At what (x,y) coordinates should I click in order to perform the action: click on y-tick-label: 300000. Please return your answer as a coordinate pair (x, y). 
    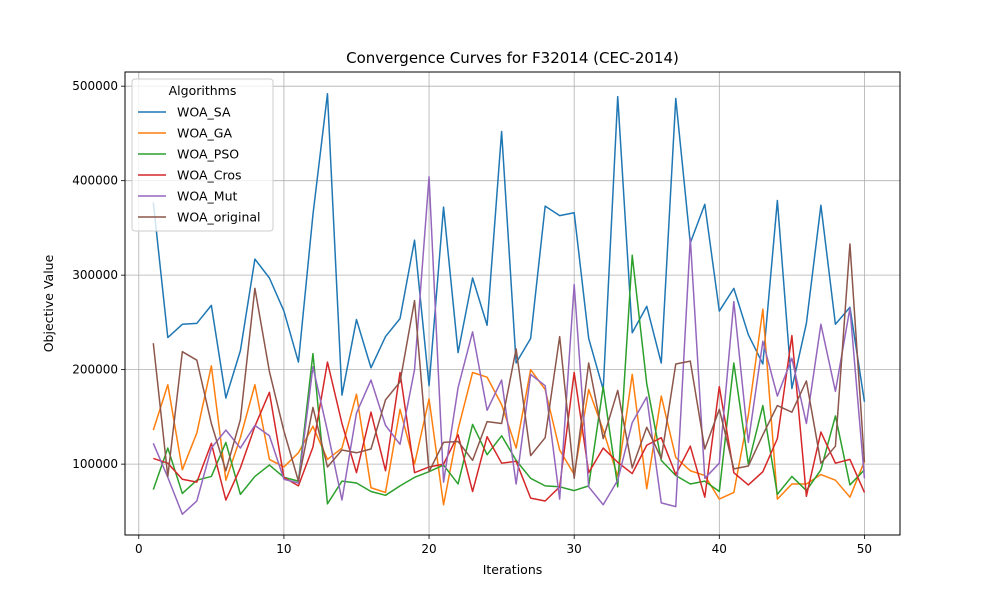
    Looking at the image, I should click on (95, 275).